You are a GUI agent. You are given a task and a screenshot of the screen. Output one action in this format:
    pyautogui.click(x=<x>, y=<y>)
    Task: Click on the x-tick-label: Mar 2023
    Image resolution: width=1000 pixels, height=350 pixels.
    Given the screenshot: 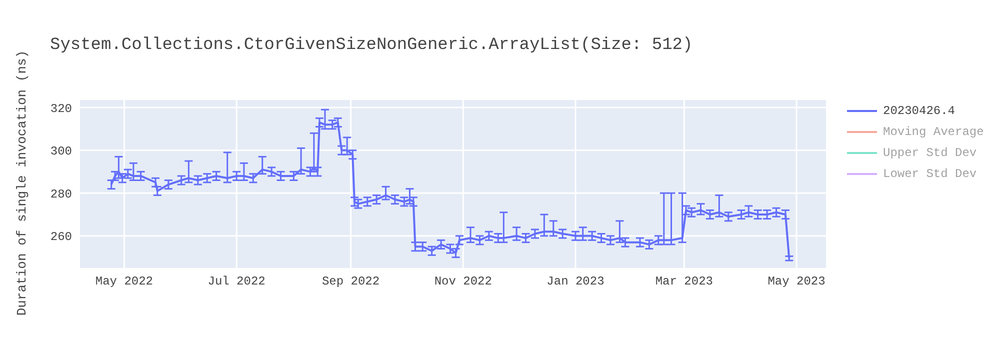 What is the action you would take?
    pyautogui.click(x=684, y=281)
    